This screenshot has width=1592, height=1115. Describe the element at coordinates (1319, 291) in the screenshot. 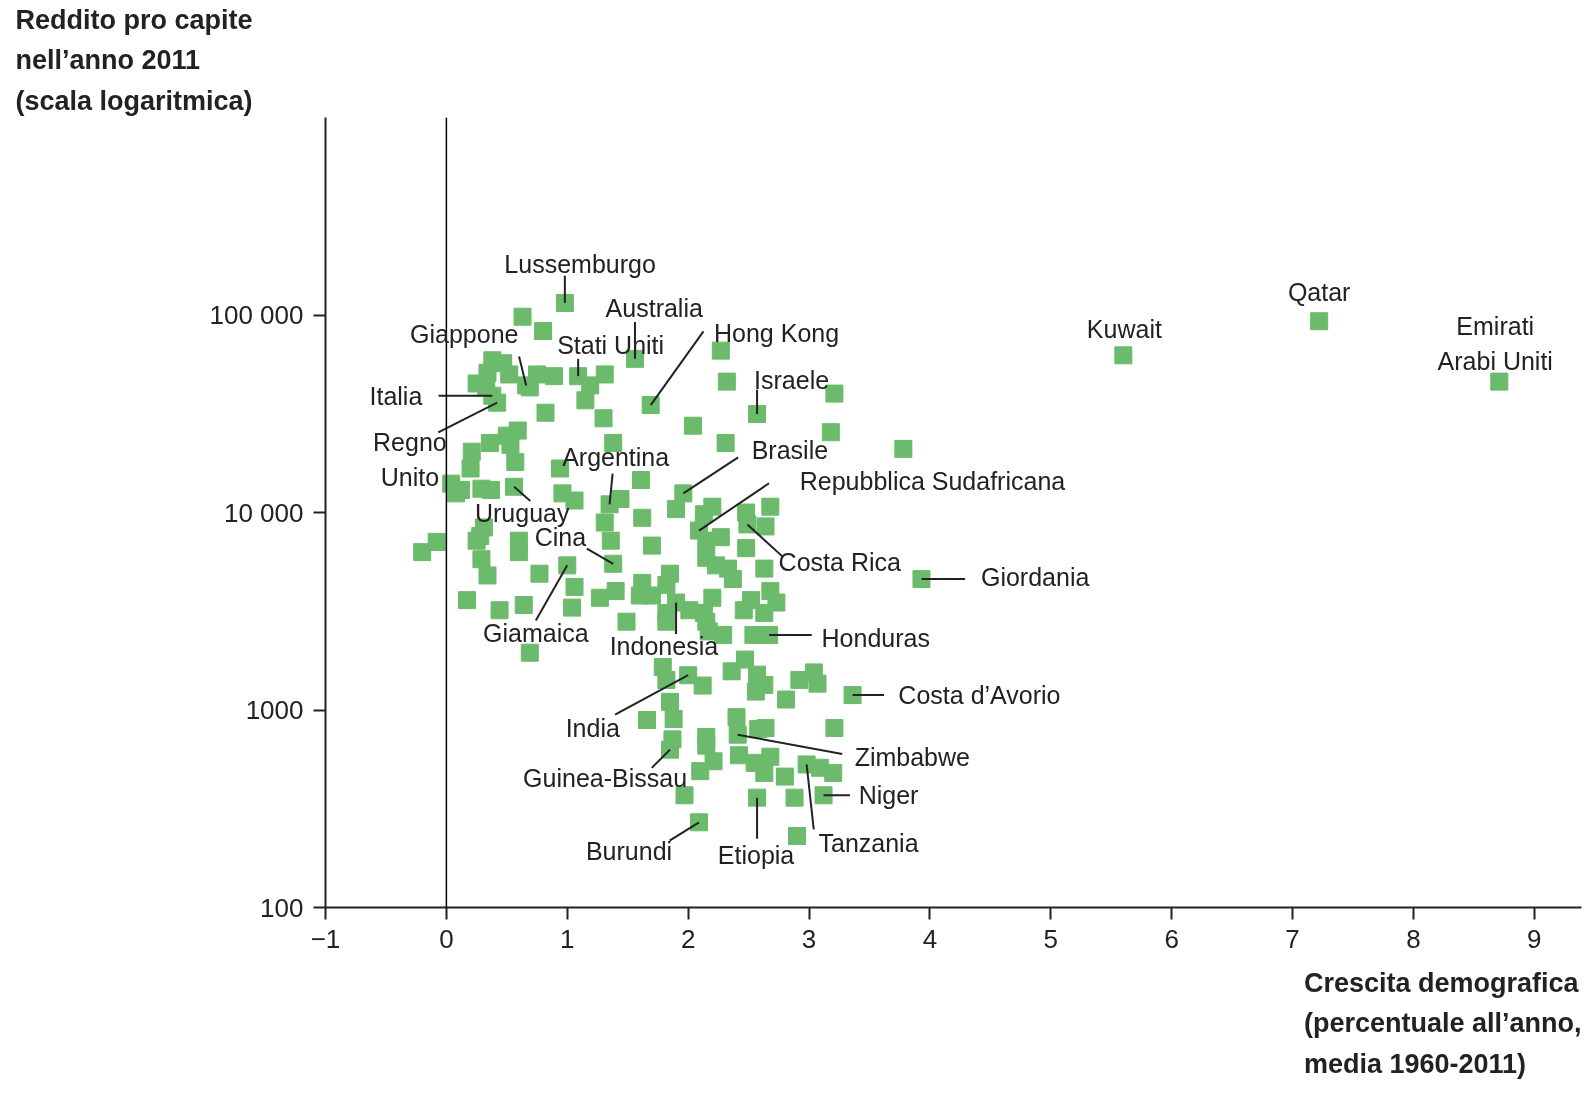

I see `annotation: Qatar` at that location.